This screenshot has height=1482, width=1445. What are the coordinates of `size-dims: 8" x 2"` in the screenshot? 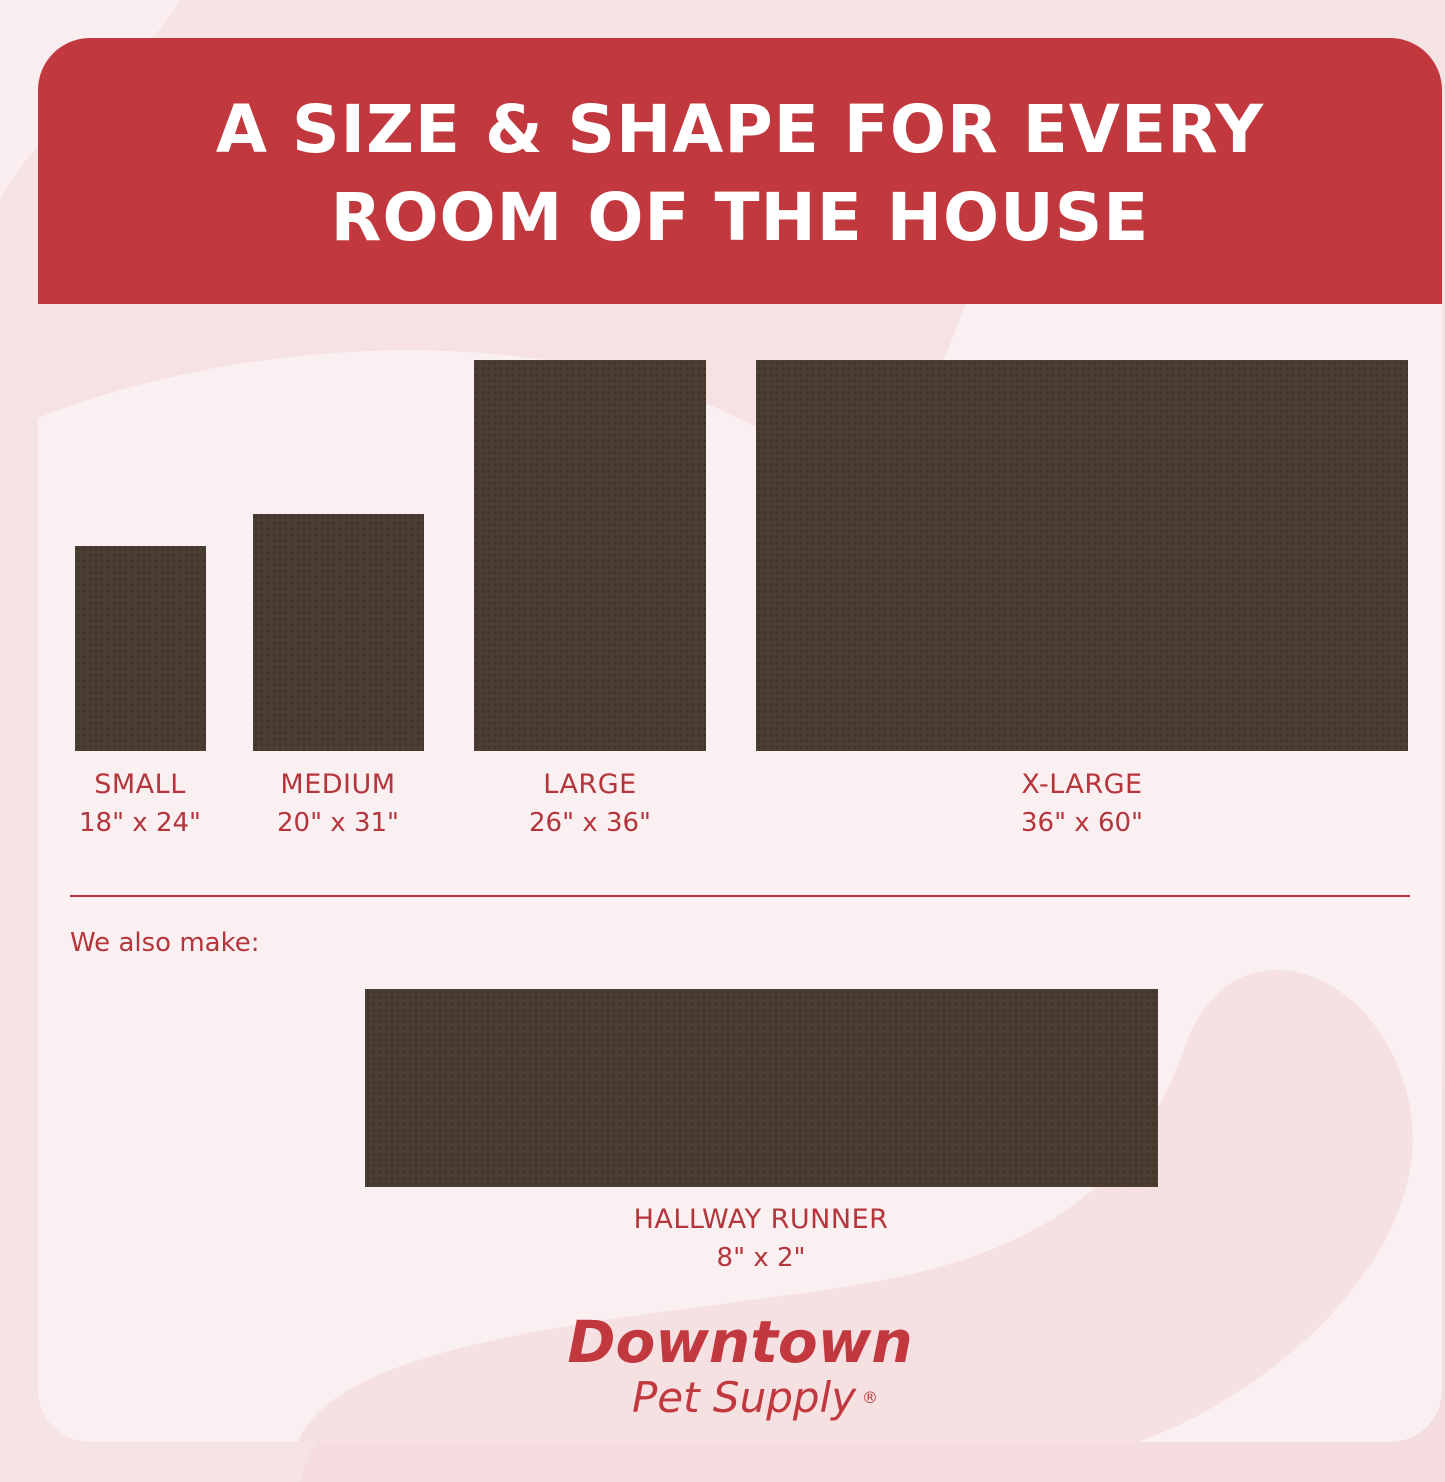 It's located at (761, 1258).